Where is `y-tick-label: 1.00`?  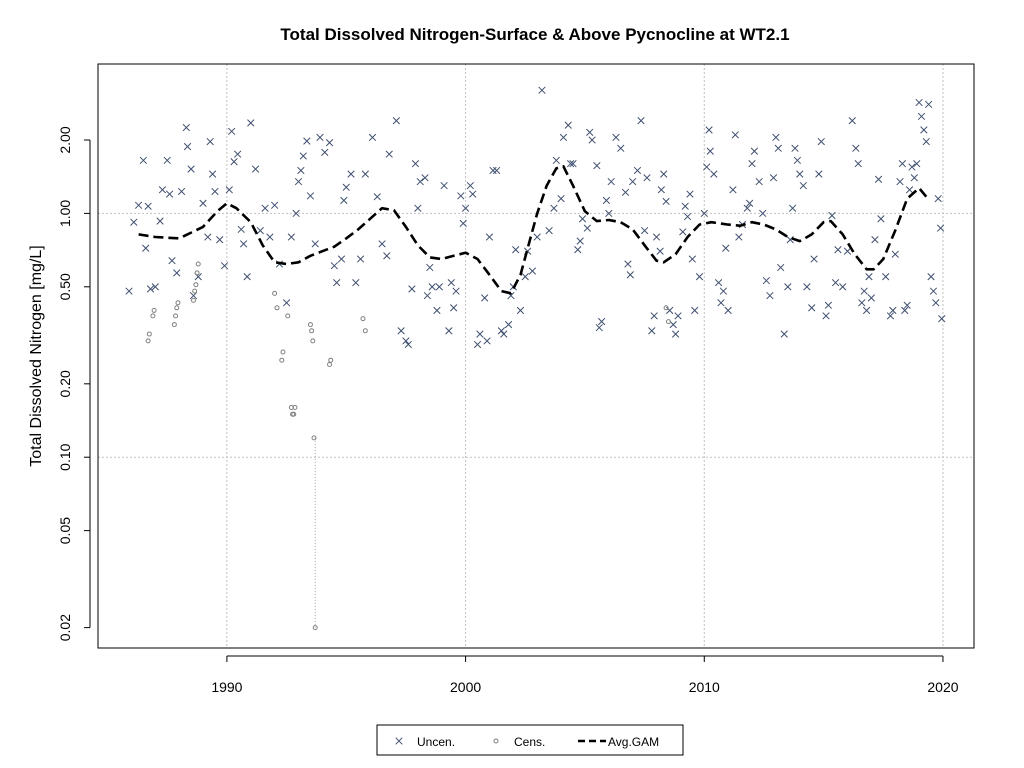
y-tick-label: 1.00 is located at coordinates (65, 213).